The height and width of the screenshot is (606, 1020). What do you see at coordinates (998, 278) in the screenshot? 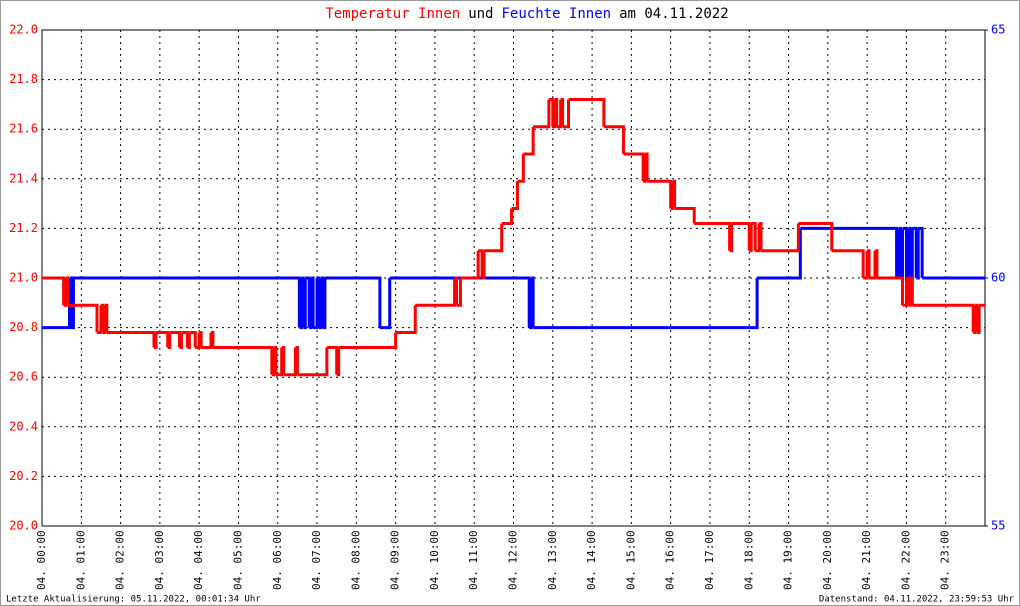
I see `y2-tick-label: 60` at bounding box center [998, 278].